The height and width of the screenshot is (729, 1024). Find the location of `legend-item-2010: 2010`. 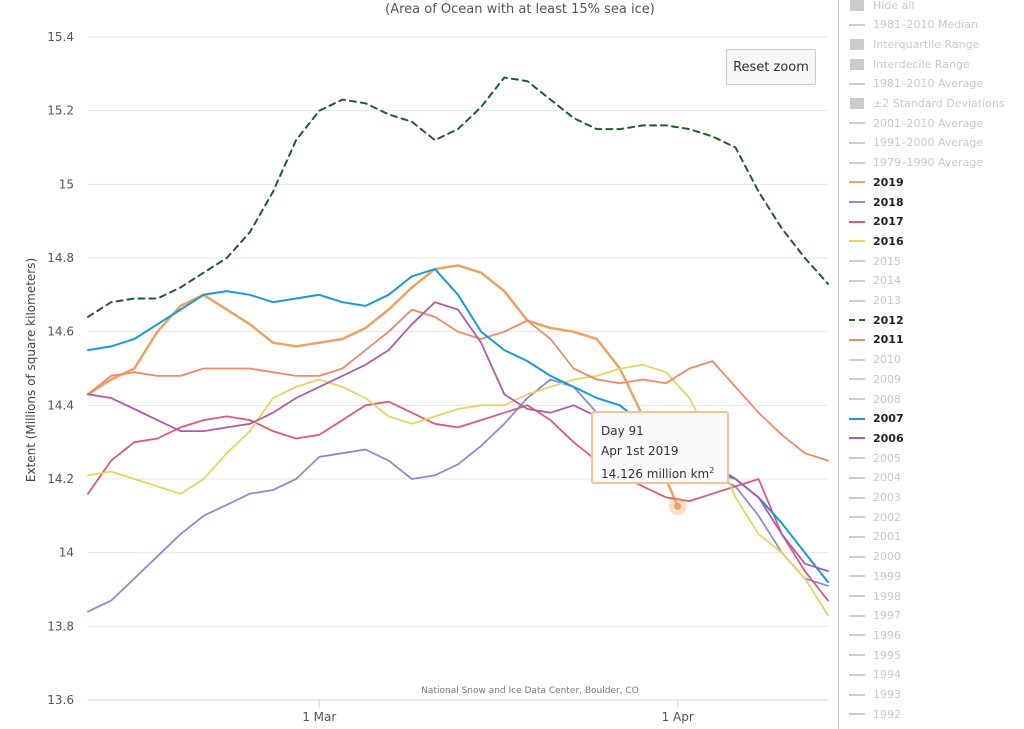

legend-item-2010: 2010 is located at coordinates (875, 360).